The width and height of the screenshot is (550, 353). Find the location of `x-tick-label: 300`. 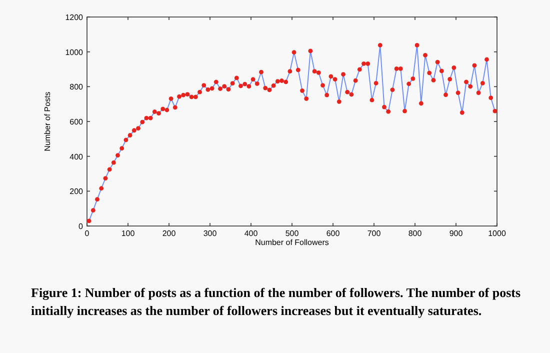

x-tick-label: 300 is located at coordinates (210, 233).